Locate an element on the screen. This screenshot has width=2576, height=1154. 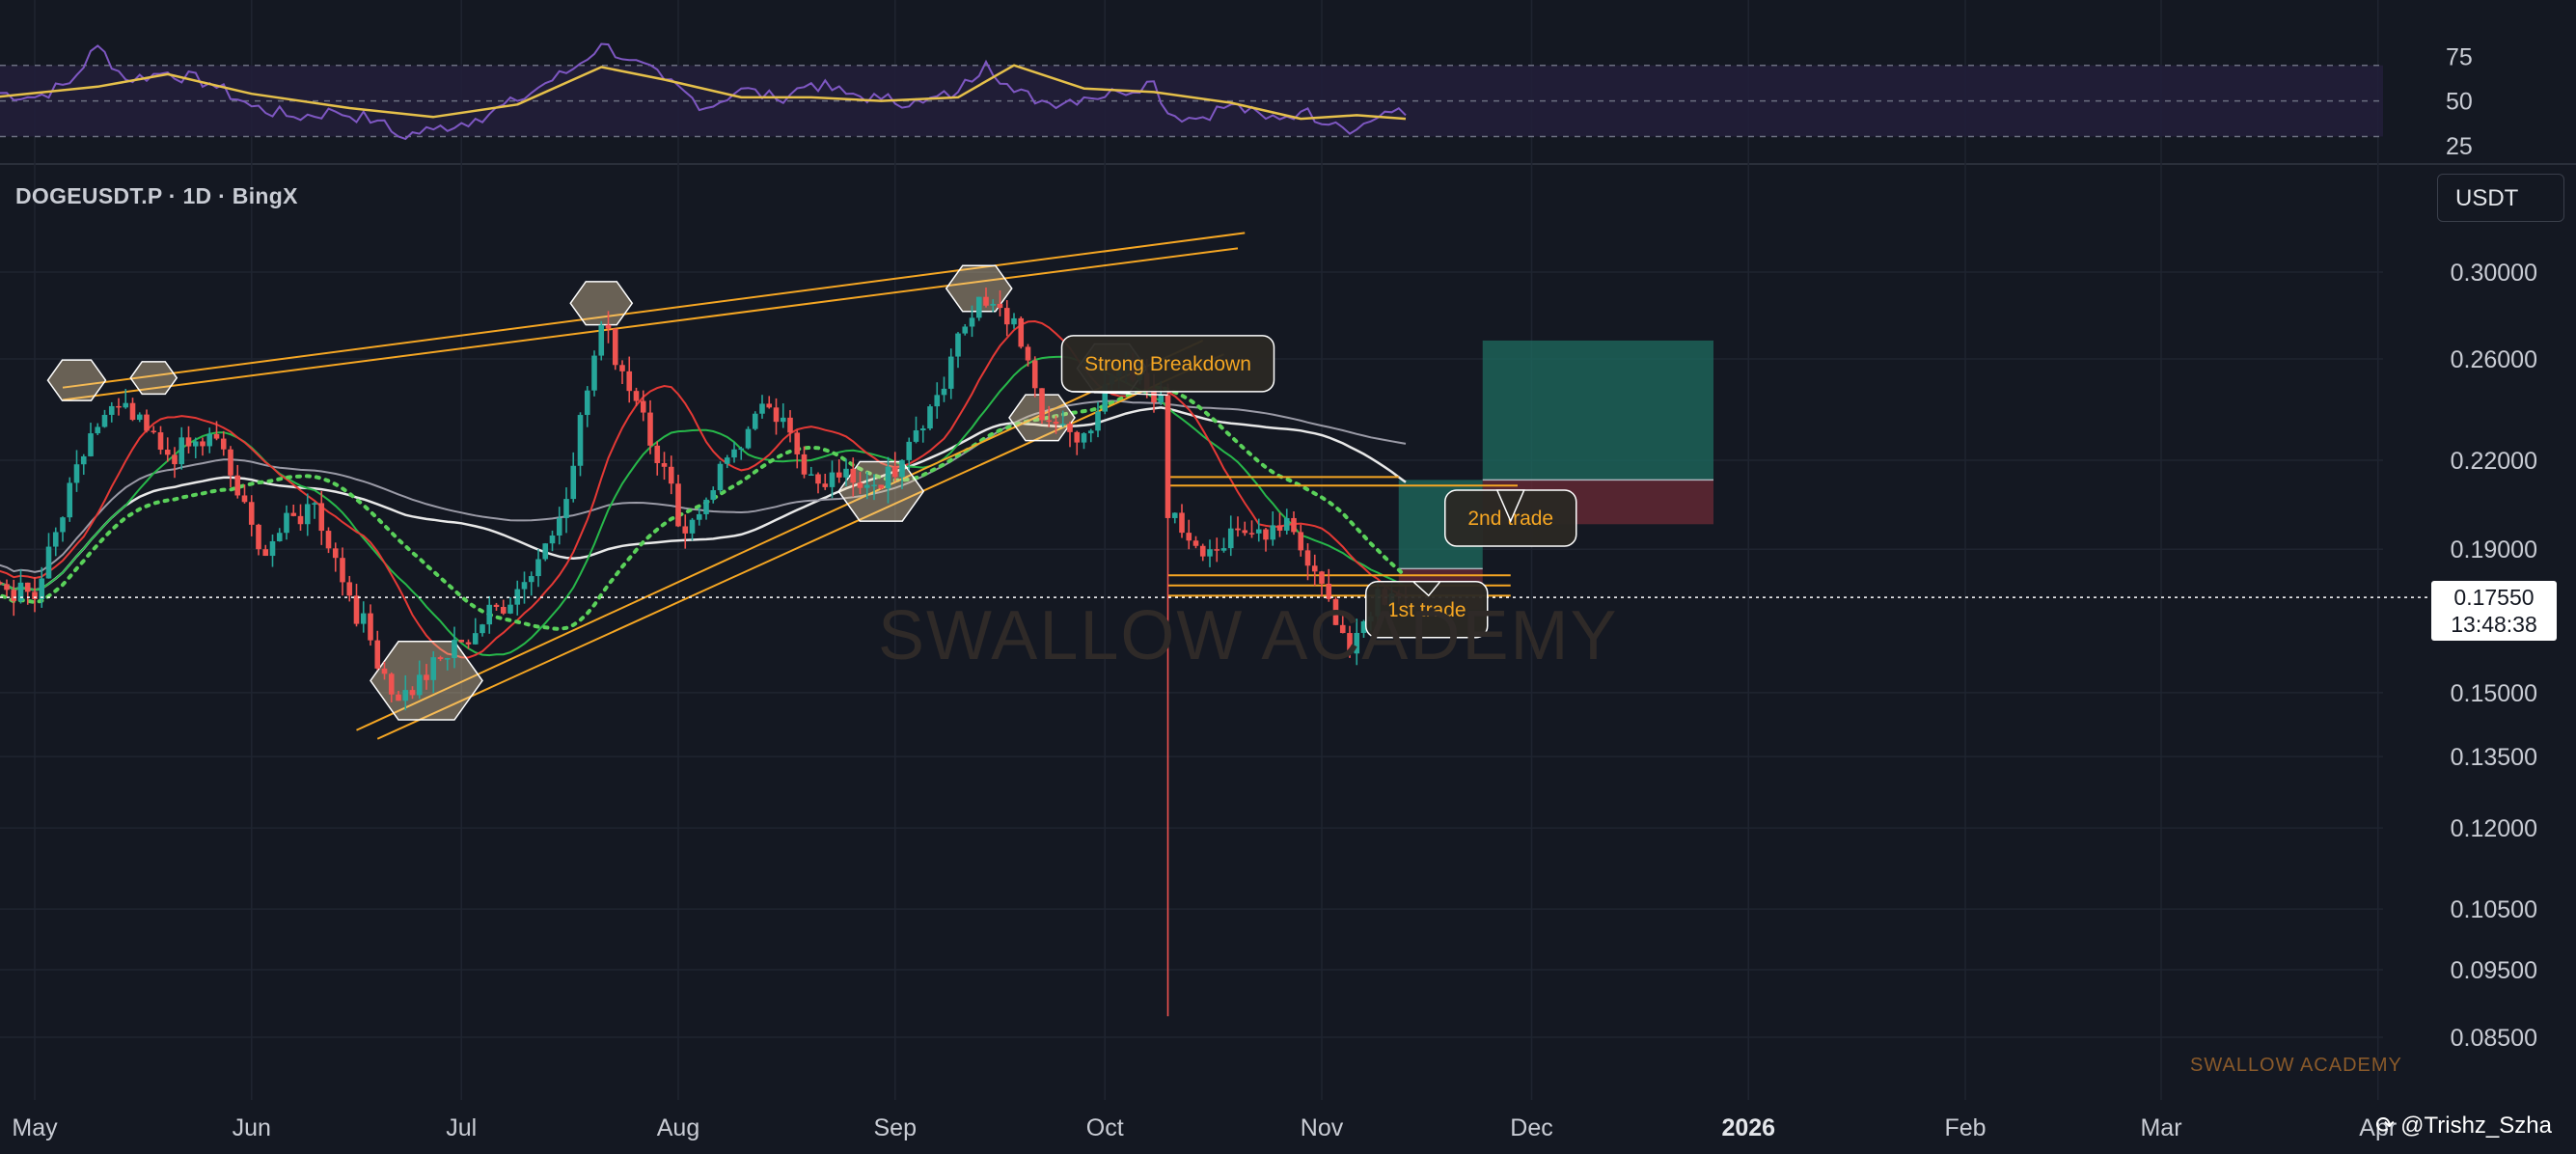
rsi-panel: 75 50 25 is located at coordinates (1236, 101).